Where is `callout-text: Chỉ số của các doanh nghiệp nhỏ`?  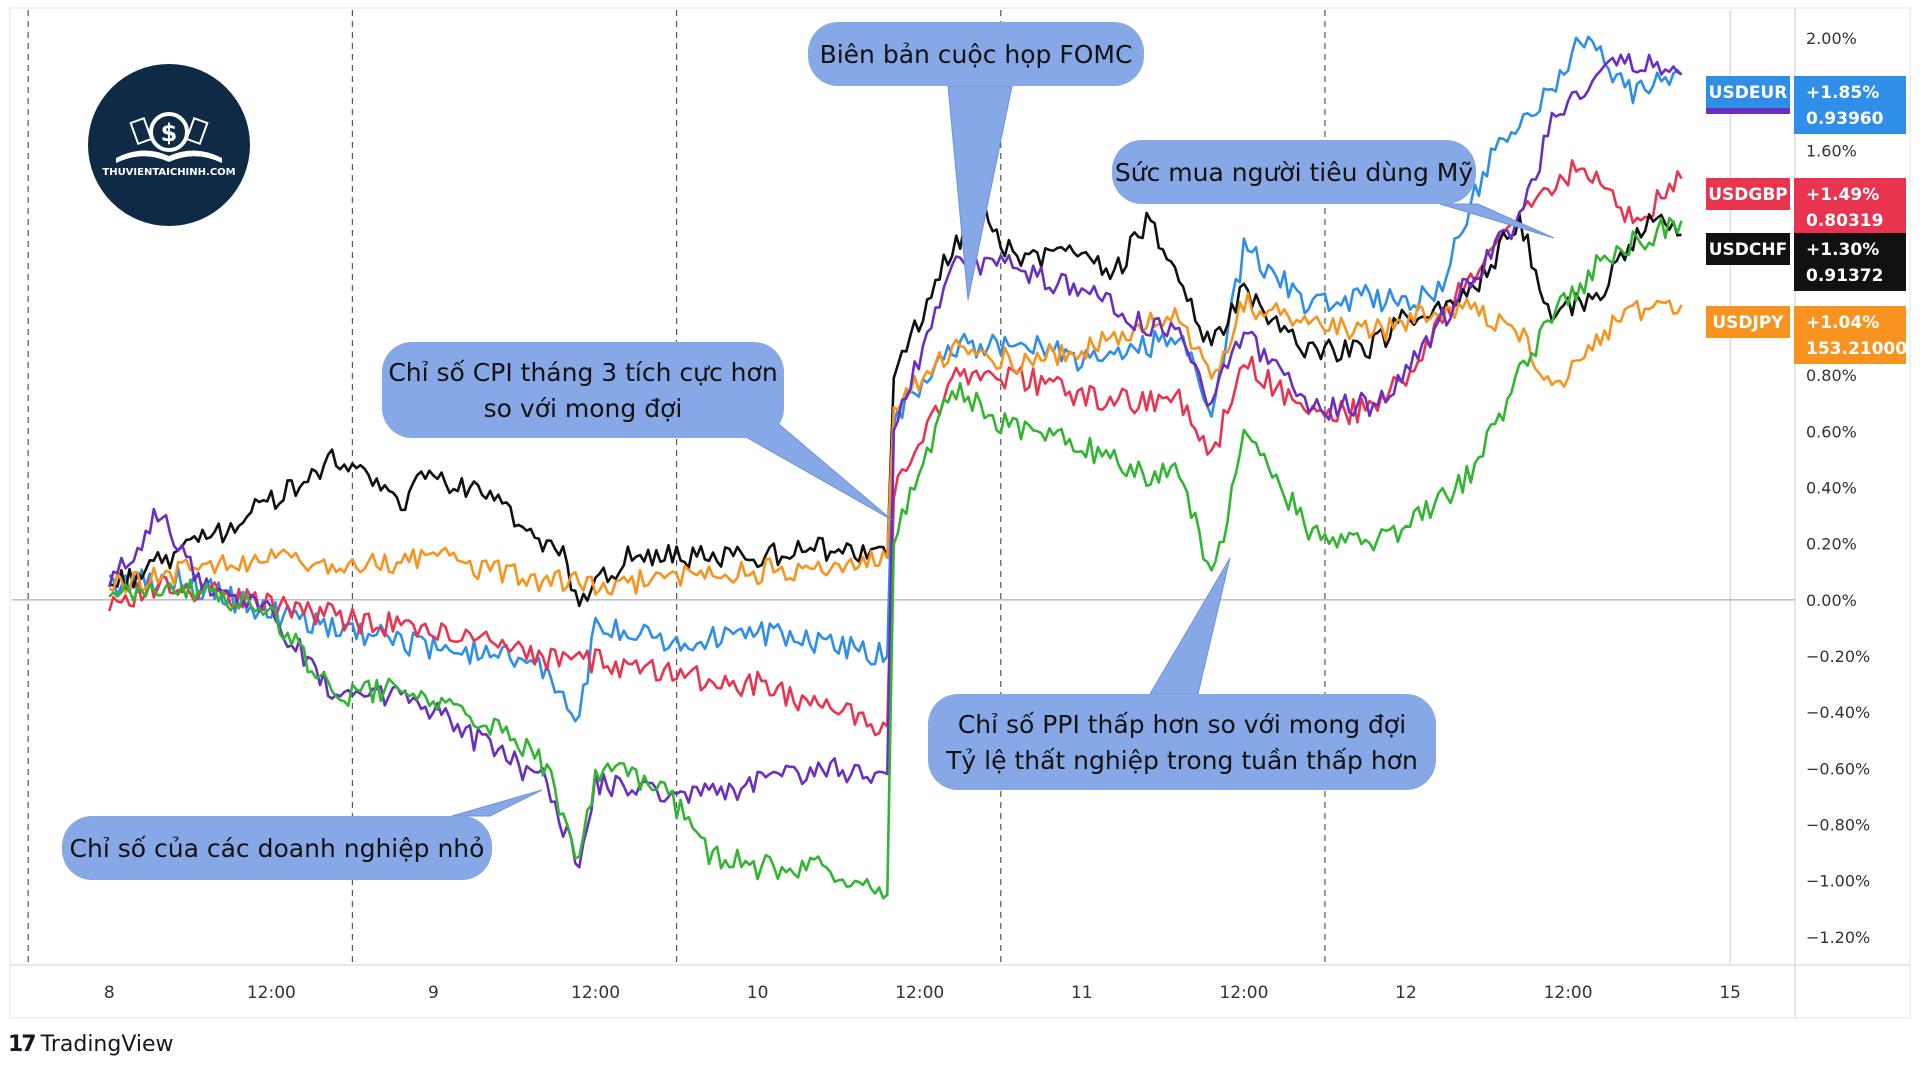 callout-text: Chỉ số của các doanh nghiệp nhỏ is located at coordinates (277, 848).